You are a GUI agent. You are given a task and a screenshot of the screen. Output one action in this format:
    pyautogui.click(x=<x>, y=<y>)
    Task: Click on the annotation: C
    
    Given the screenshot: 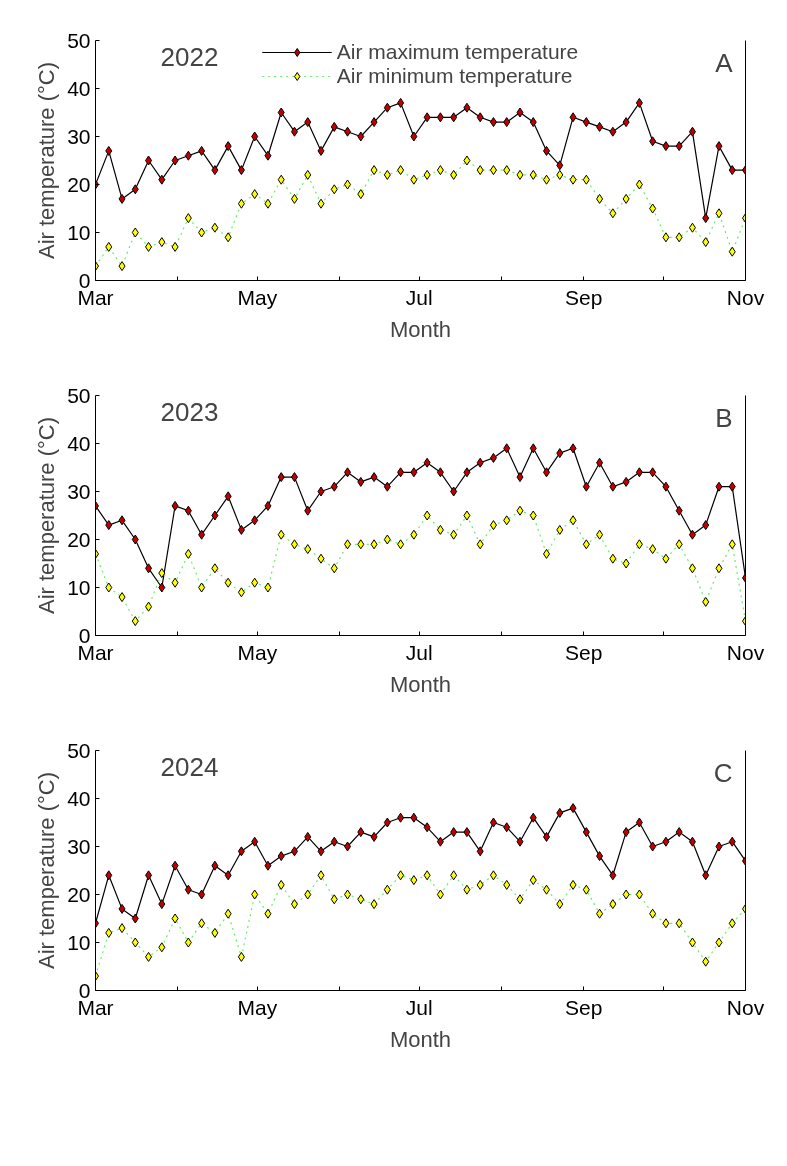 What is the action you would take?
    pyautogui.click(x=723, y=772)
    